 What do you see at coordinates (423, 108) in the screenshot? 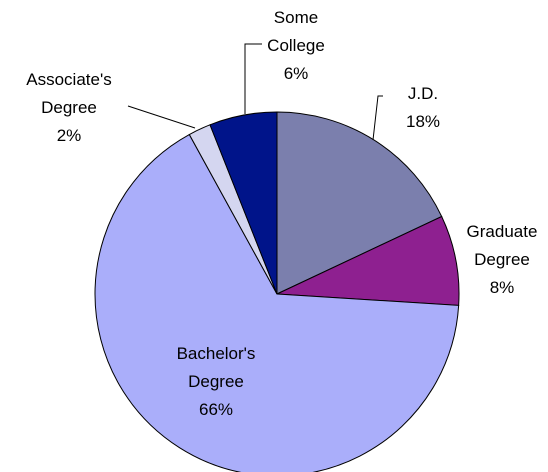
I see `slice-label: J.D. 18%` at bounding box center [423, 108].